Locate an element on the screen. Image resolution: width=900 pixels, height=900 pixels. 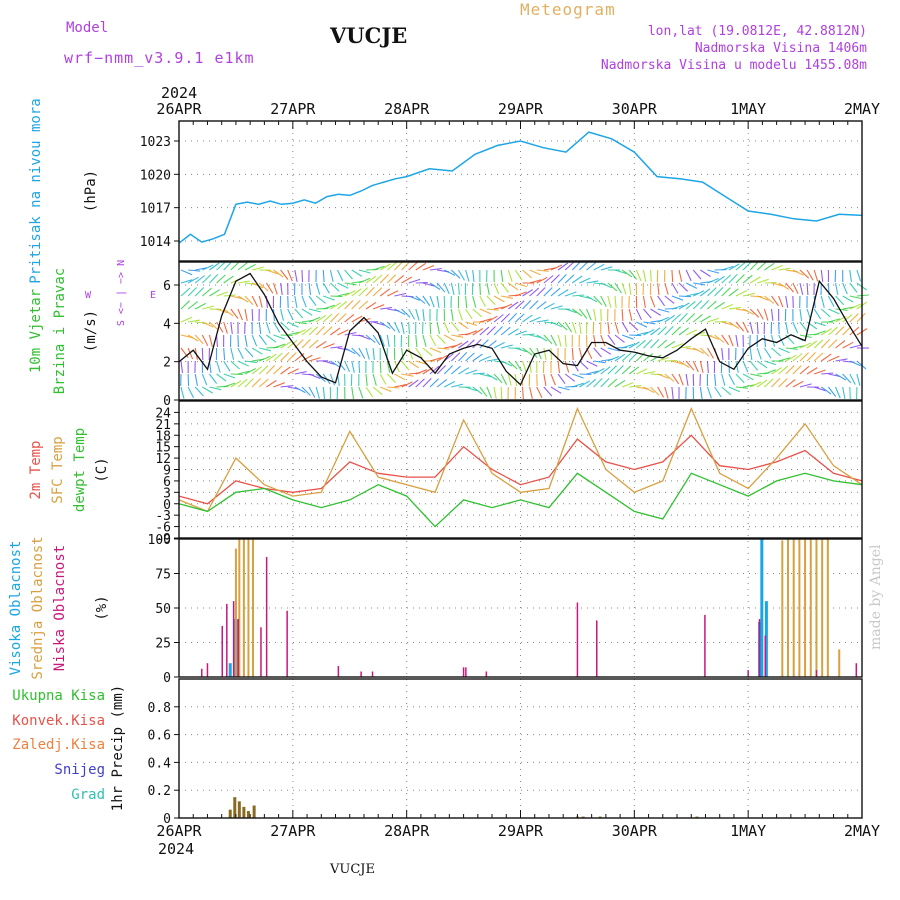
value-tick-label: 2 is located at coordinates (167, 363).